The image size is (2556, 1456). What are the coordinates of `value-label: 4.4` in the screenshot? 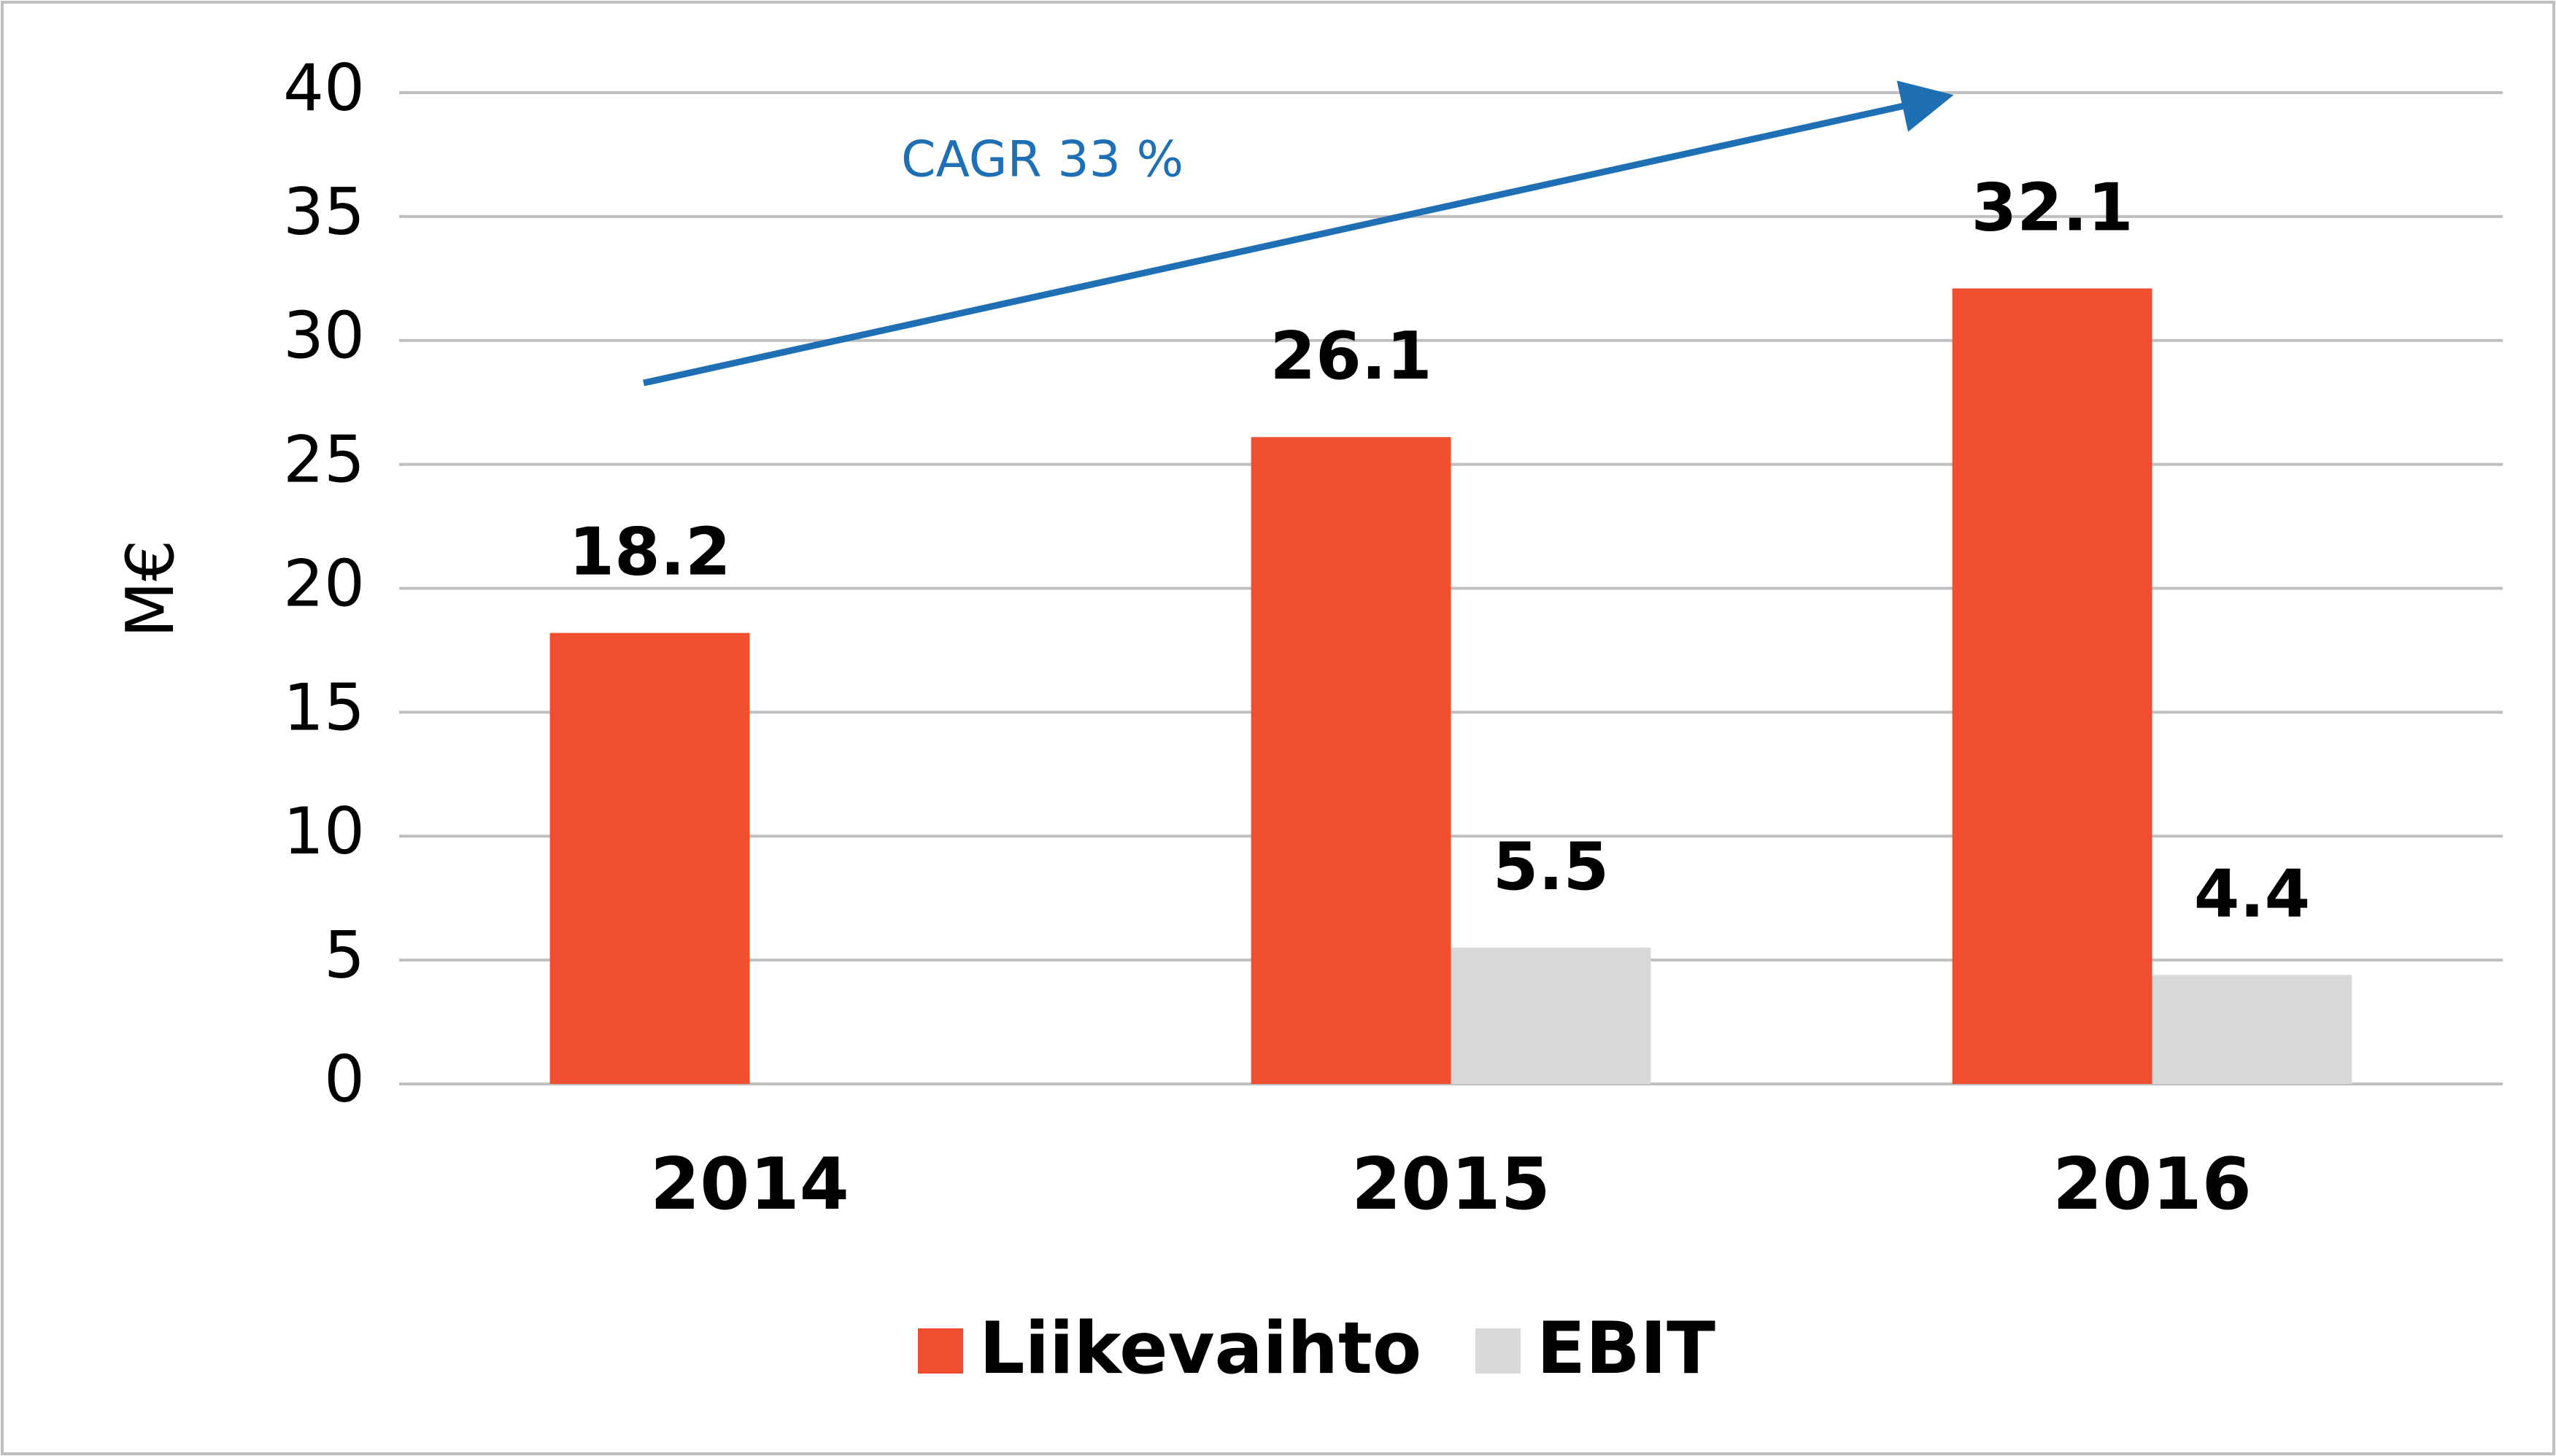 It's located at (2252, 894).